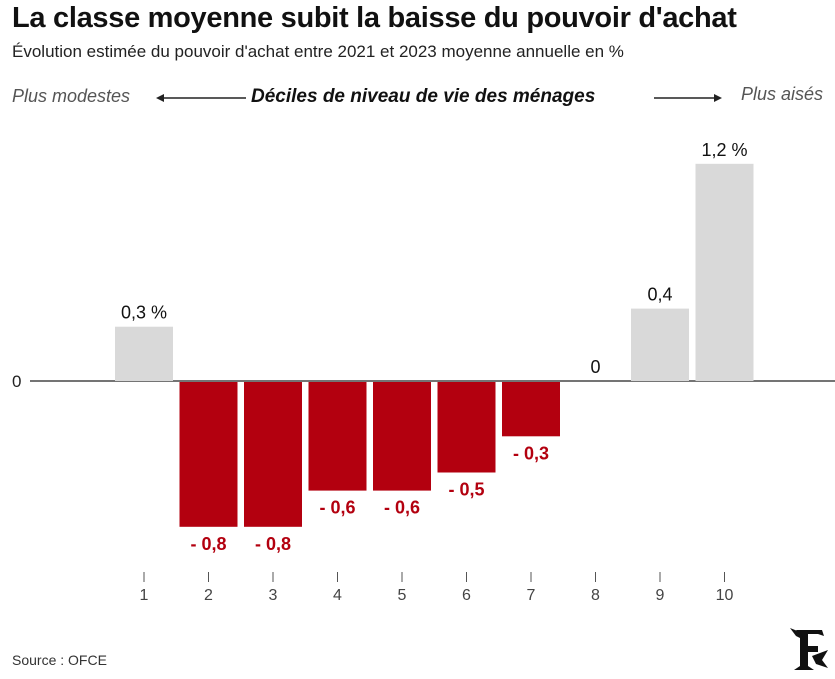 The width and height of the screenshot is (835, 679). I want to click on bar-value-label: - 0,3, so click(531, 453).